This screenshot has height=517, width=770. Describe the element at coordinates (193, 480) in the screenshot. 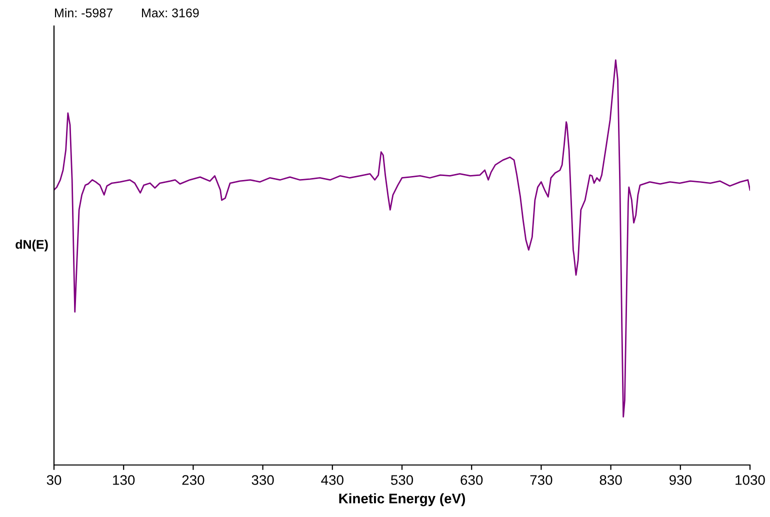

I see `x-tick-label: 230` at that location.